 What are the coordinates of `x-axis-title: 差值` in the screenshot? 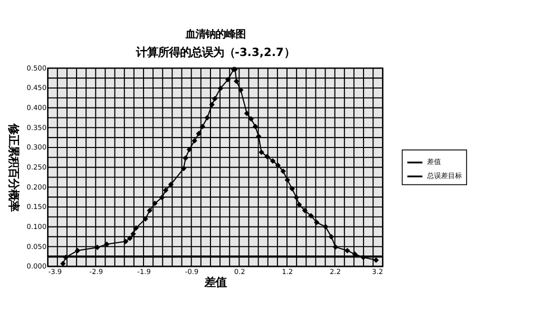 It's located at (215, 283).